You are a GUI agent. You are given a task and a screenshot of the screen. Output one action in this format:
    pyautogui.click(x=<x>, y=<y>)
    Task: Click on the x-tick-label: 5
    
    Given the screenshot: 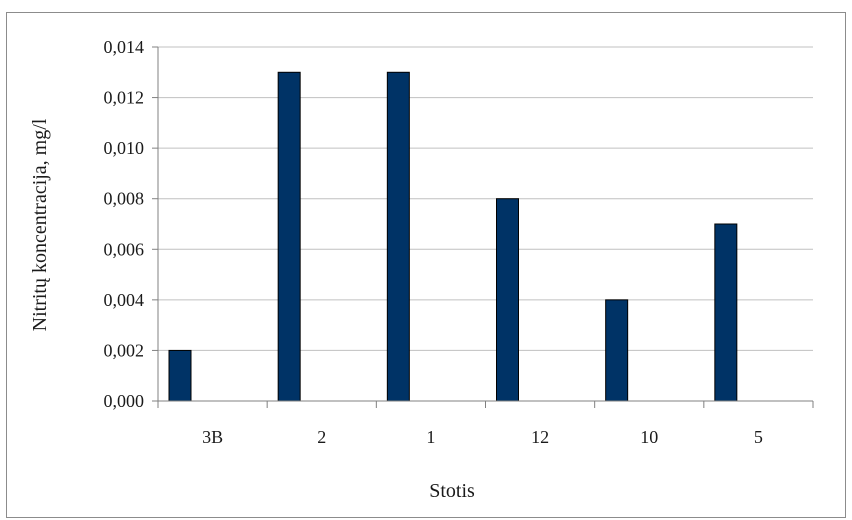 What is the action you would take?
    pyautogui.click(x=758, y=437)
    